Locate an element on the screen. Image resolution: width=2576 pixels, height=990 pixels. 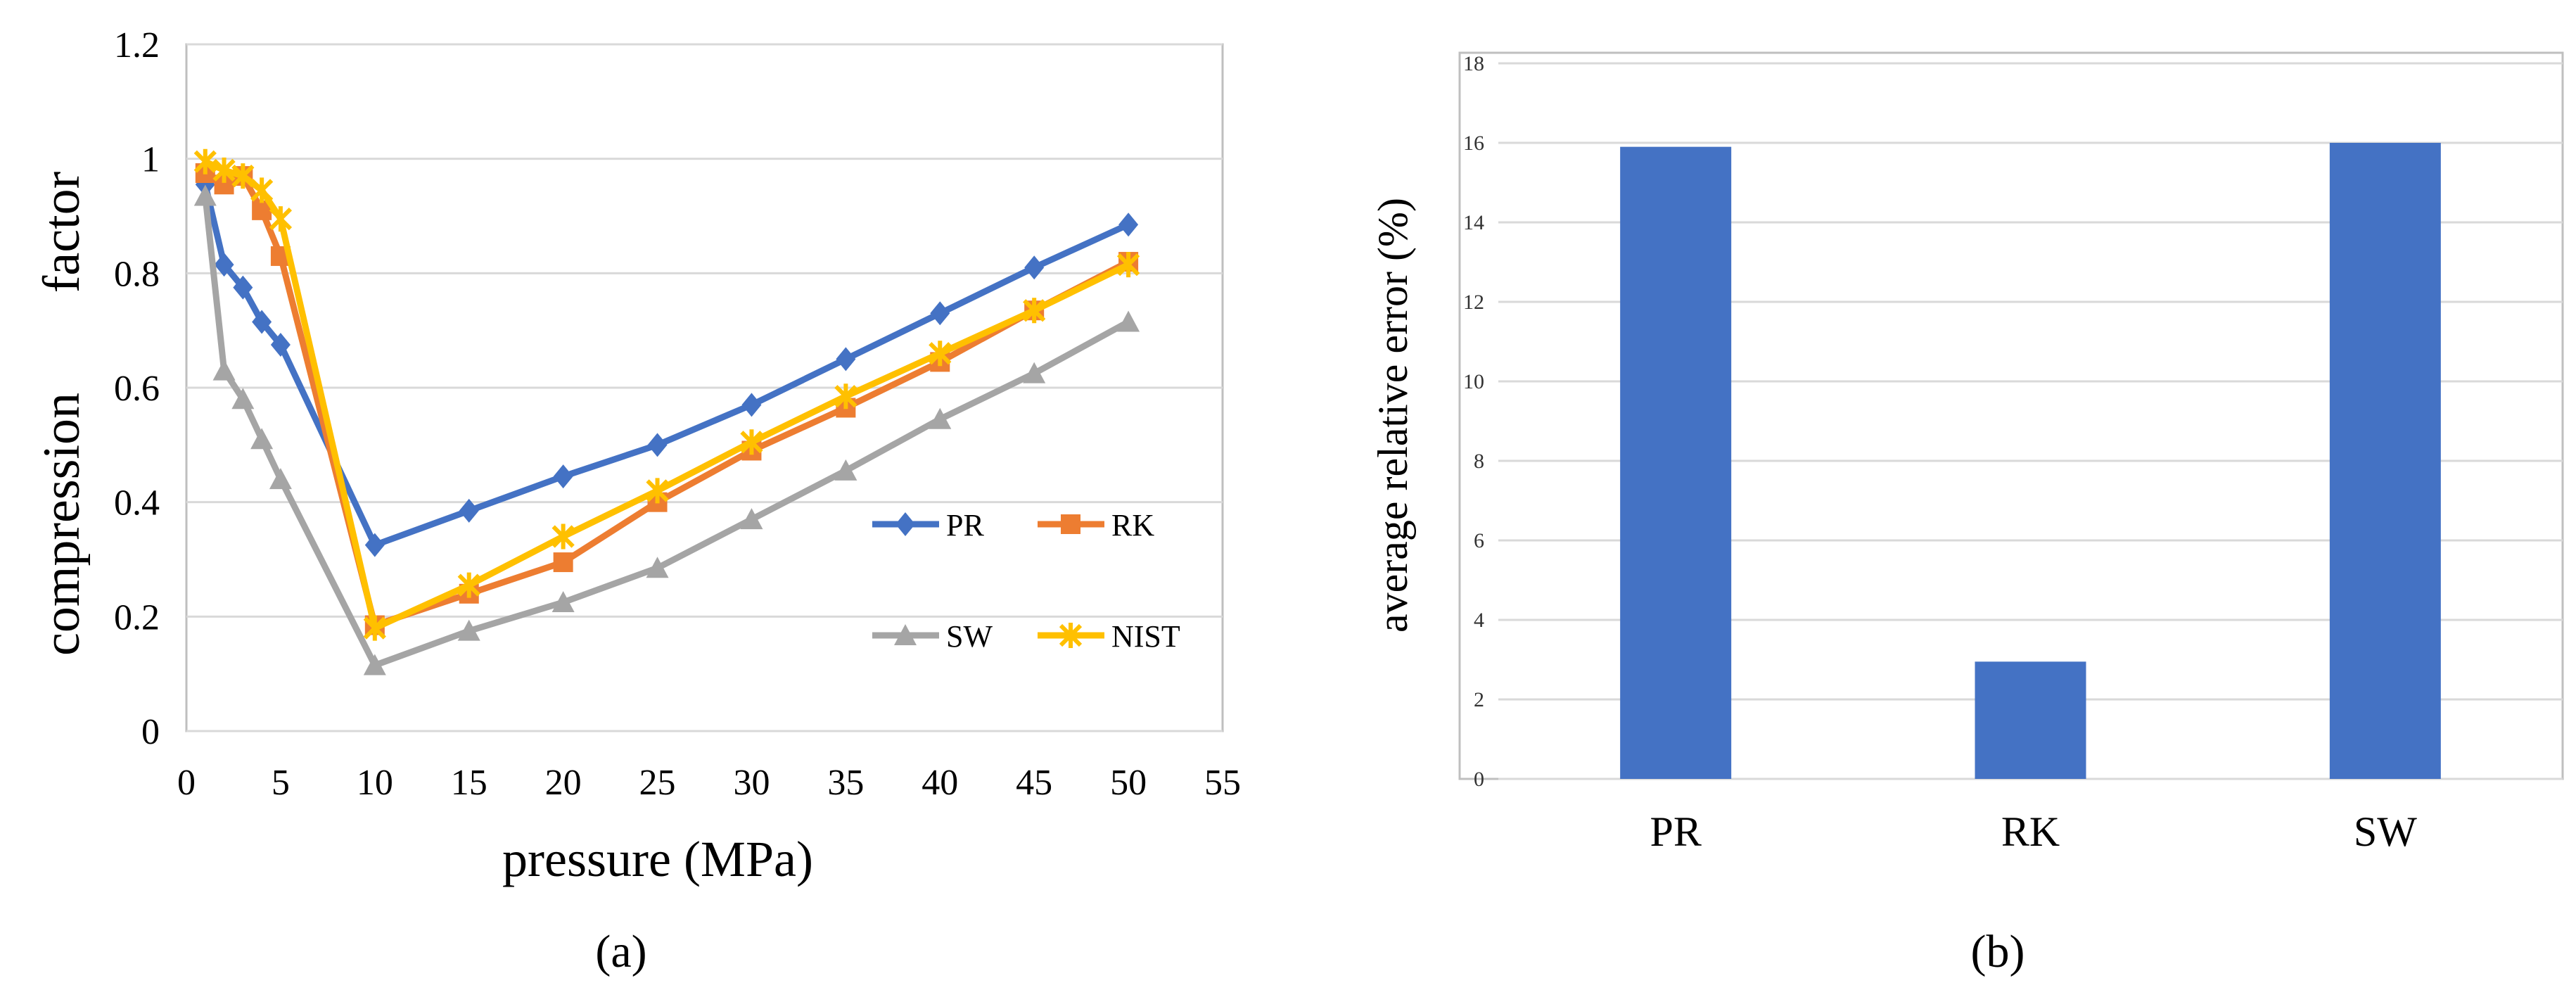
chart-a-y-tick-label: 1.2 is located at coordinates (137, 45).